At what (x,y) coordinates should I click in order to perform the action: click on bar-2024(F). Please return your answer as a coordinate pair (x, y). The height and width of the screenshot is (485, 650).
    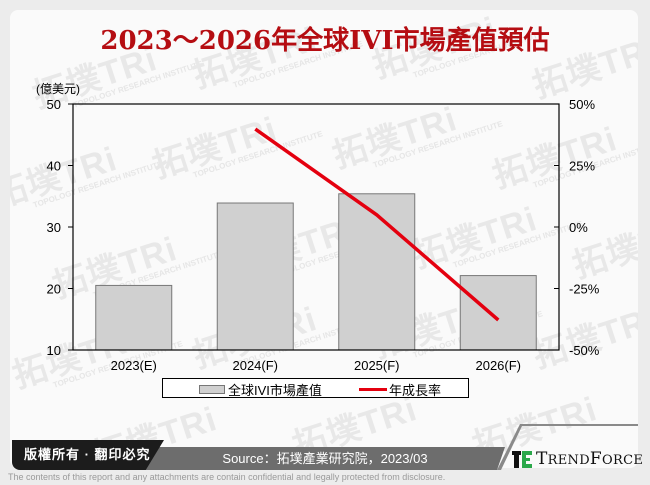
    Looking at the image, I should click on (255, 276).